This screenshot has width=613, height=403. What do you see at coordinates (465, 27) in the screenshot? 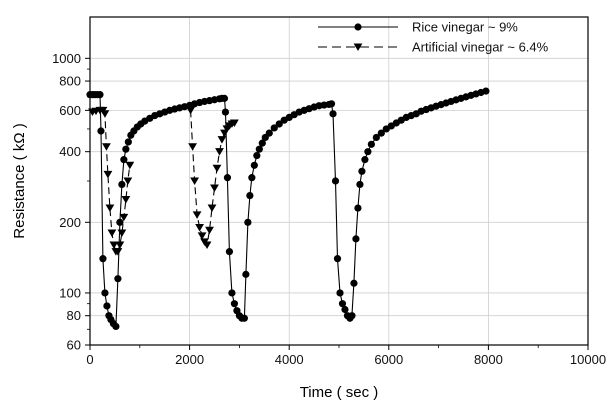
I see `legend-label: Rice vinegar ~ 9%` at bounding box center [465, 27].